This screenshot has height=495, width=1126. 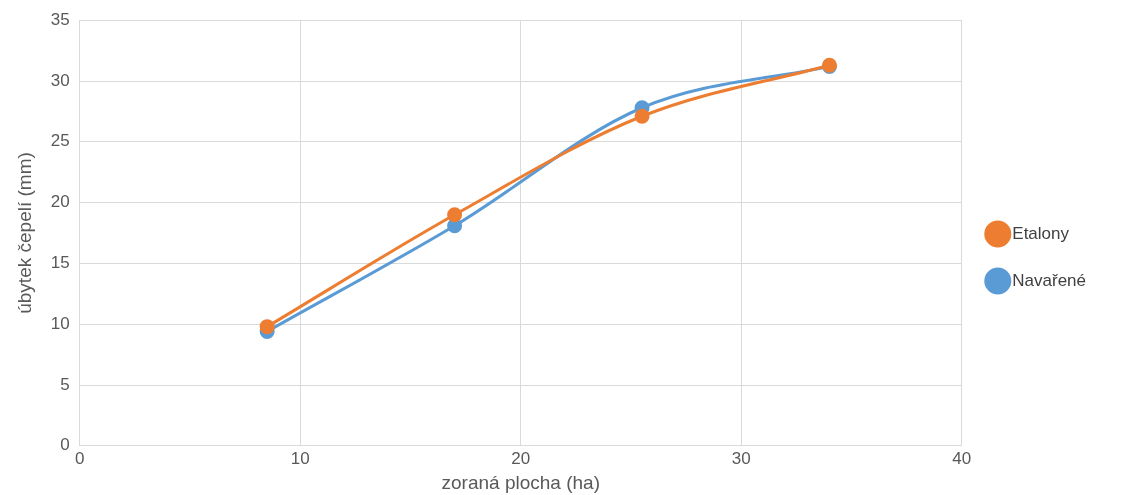 I want to click on y-tick-label: 15, so click(x=60, y=263).